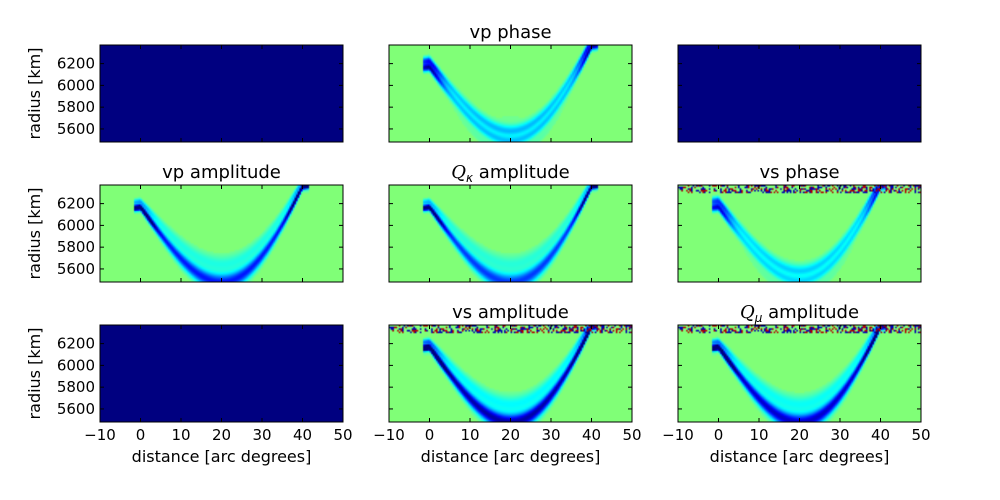 The image size is (1000, 500). I want to click on panel-p11: 5600 5800 6000 6200 radius [km], so click(184, 93).